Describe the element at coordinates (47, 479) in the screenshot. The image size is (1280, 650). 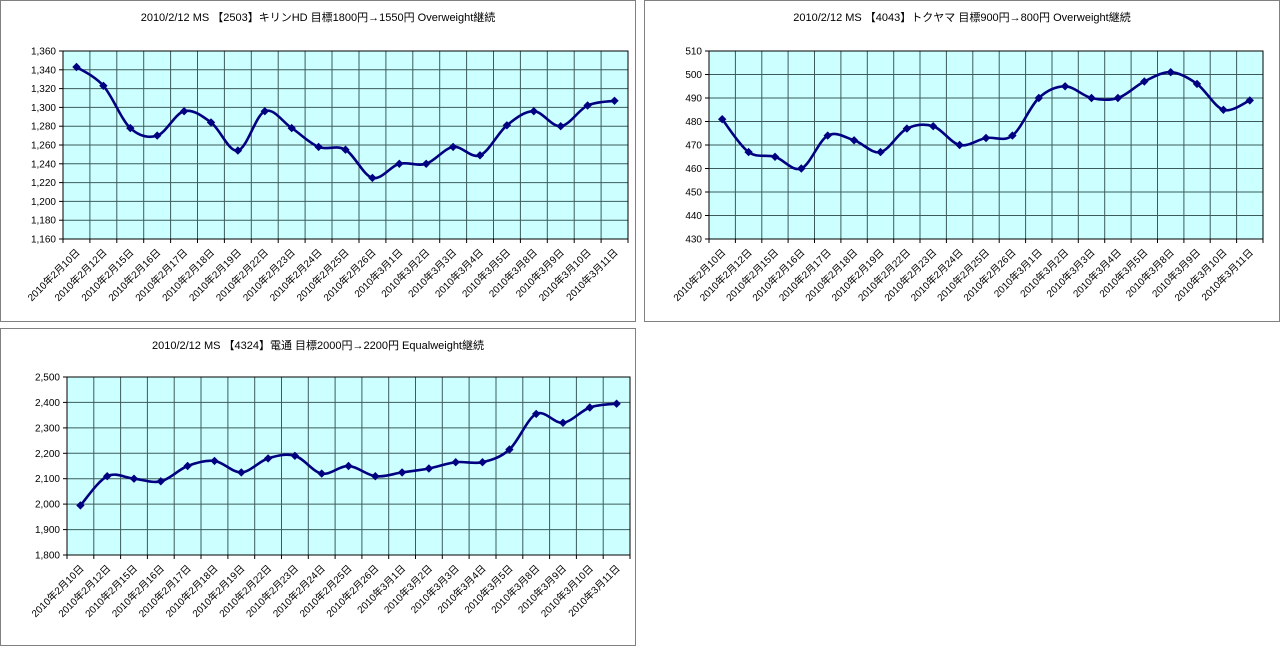
I see `svg-text: 2,100` at that location.